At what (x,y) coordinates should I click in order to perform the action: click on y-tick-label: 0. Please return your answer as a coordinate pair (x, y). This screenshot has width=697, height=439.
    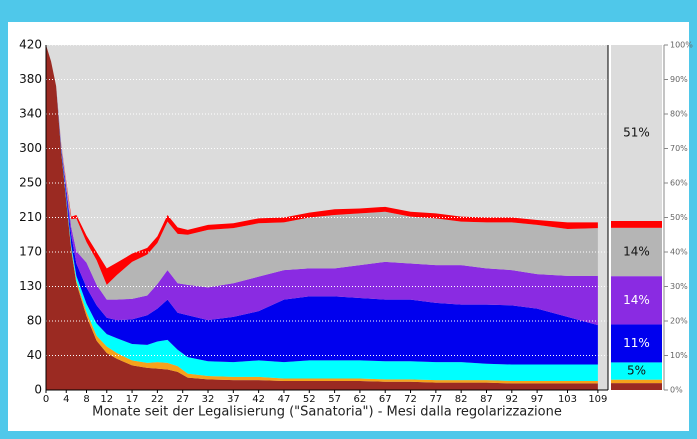
    Looking at the image, I should click on (38, 390).